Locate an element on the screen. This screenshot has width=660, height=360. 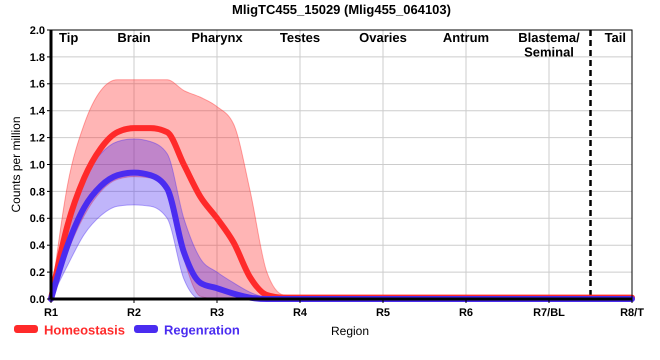
x-tick-label: R4 is located at coordinates (300, 313).